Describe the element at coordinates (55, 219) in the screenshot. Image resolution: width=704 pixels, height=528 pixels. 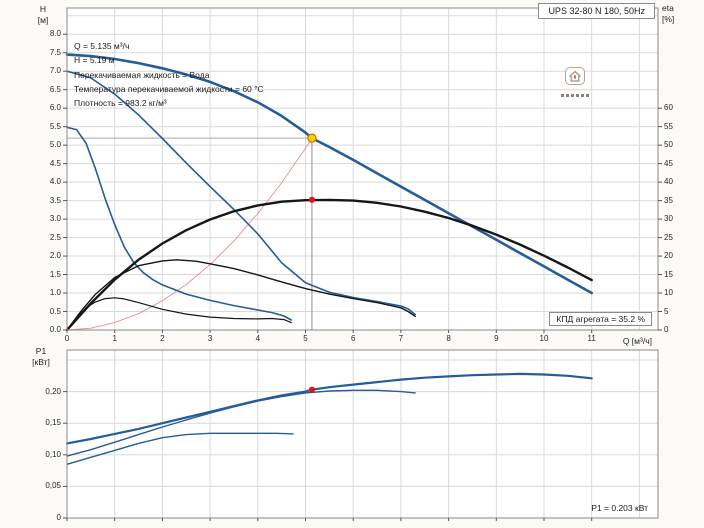
I see `y-axis-tick-label: 3.0` at that location.